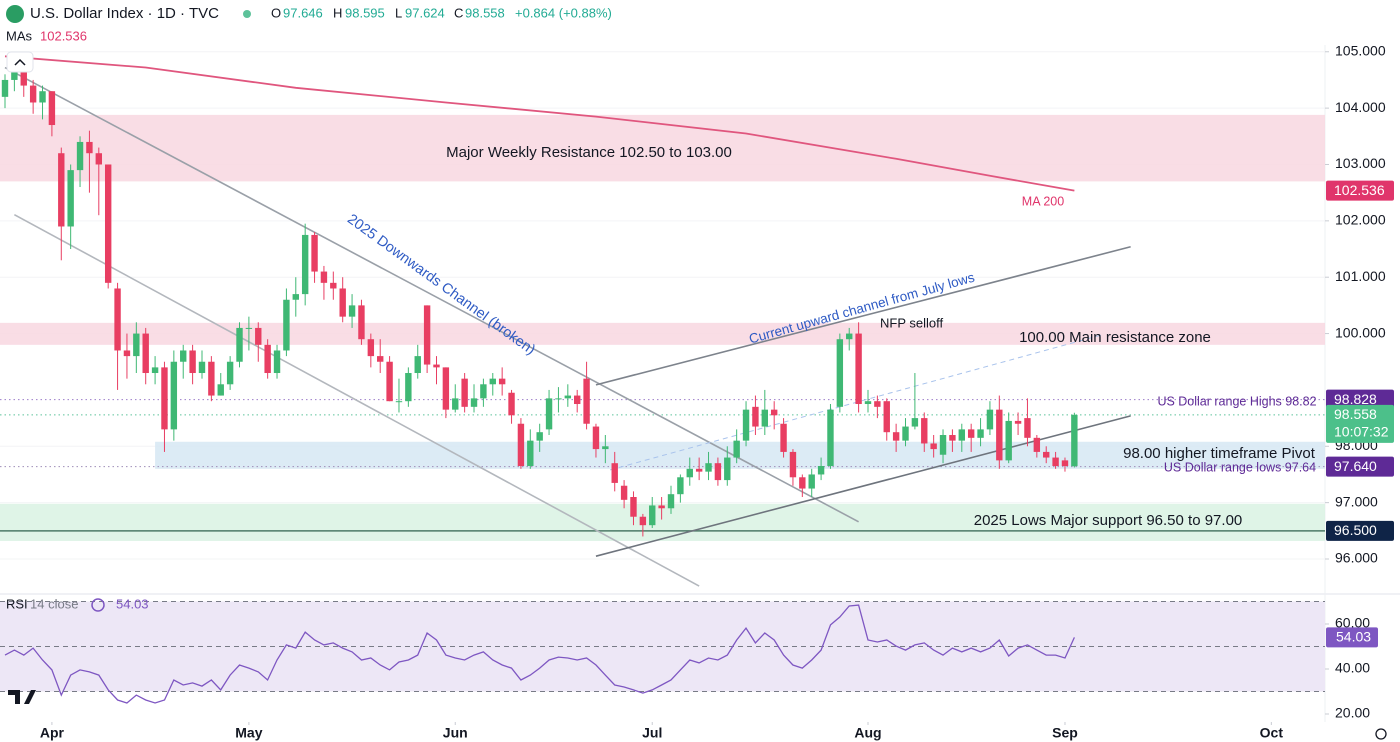 The image size is (1400, 742). I want to click on rsi-line, so click(539, 654).